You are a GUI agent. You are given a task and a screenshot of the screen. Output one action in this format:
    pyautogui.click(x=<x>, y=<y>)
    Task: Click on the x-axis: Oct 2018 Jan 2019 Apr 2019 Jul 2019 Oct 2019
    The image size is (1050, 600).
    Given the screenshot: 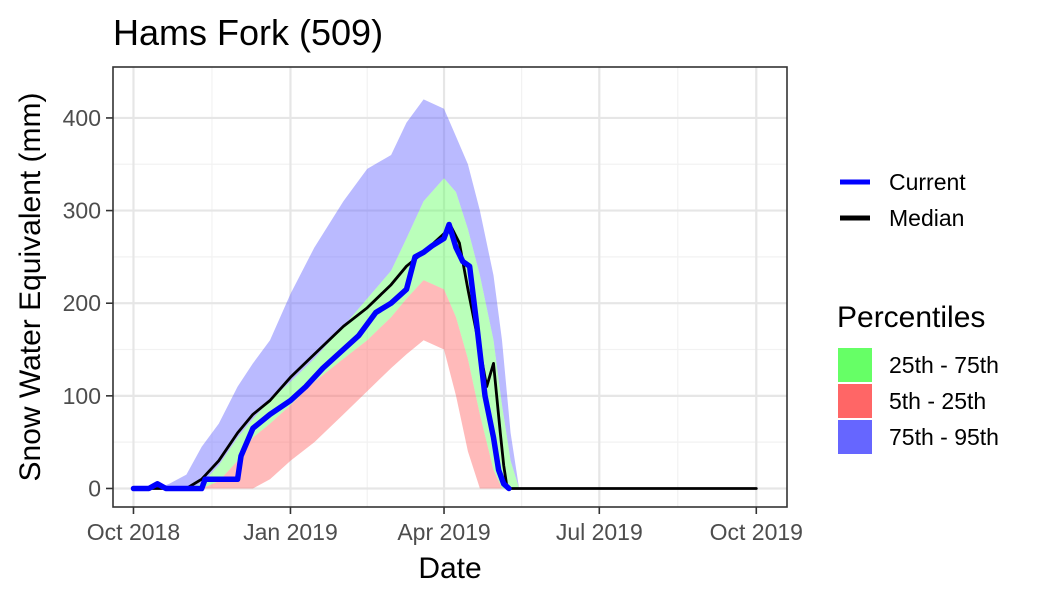 What is the action you would take?
    pyautogui.click(x=445, y=526)
    